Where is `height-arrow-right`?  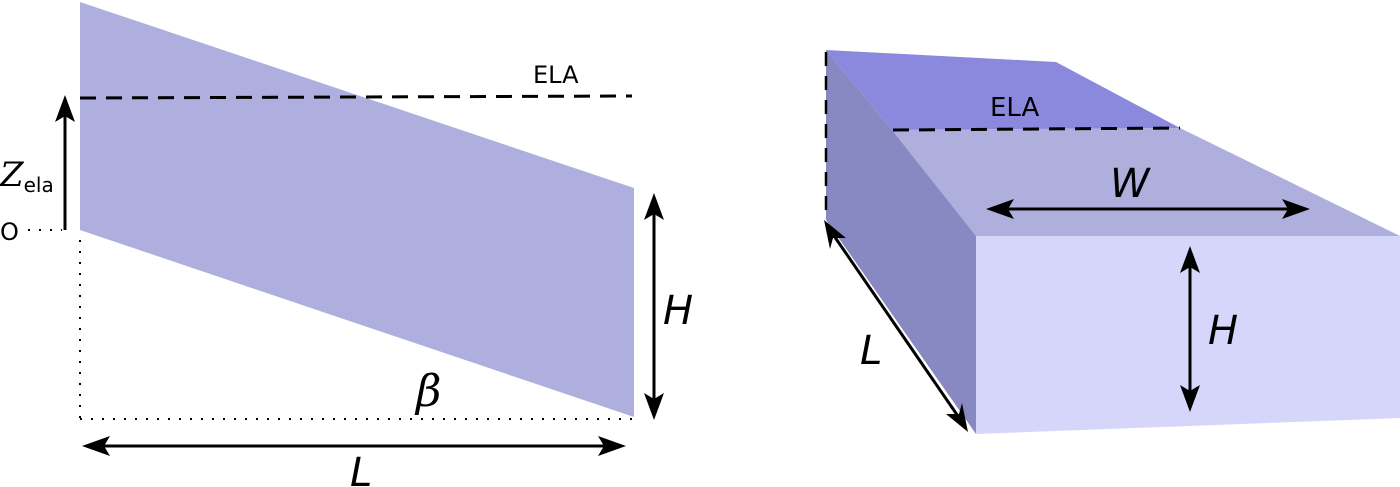
height-arrow-right is located at coordinates (1190, 329).